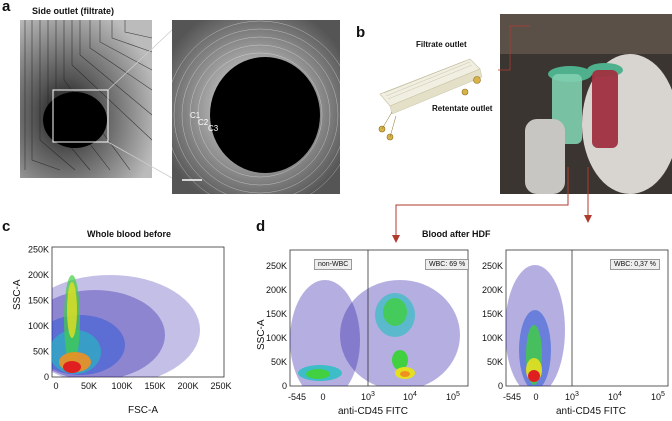 The image size is (672, 421). I want to click on panel-letter-d: d, so click(261, 226).